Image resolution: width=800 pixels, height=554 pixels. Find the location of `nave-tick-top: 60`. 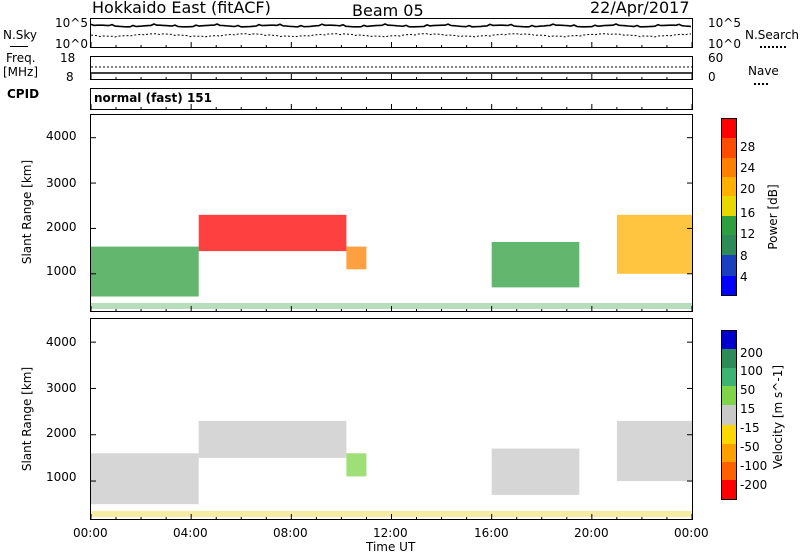

nave-tick-top: 60 is located at coordinates (716, 58).